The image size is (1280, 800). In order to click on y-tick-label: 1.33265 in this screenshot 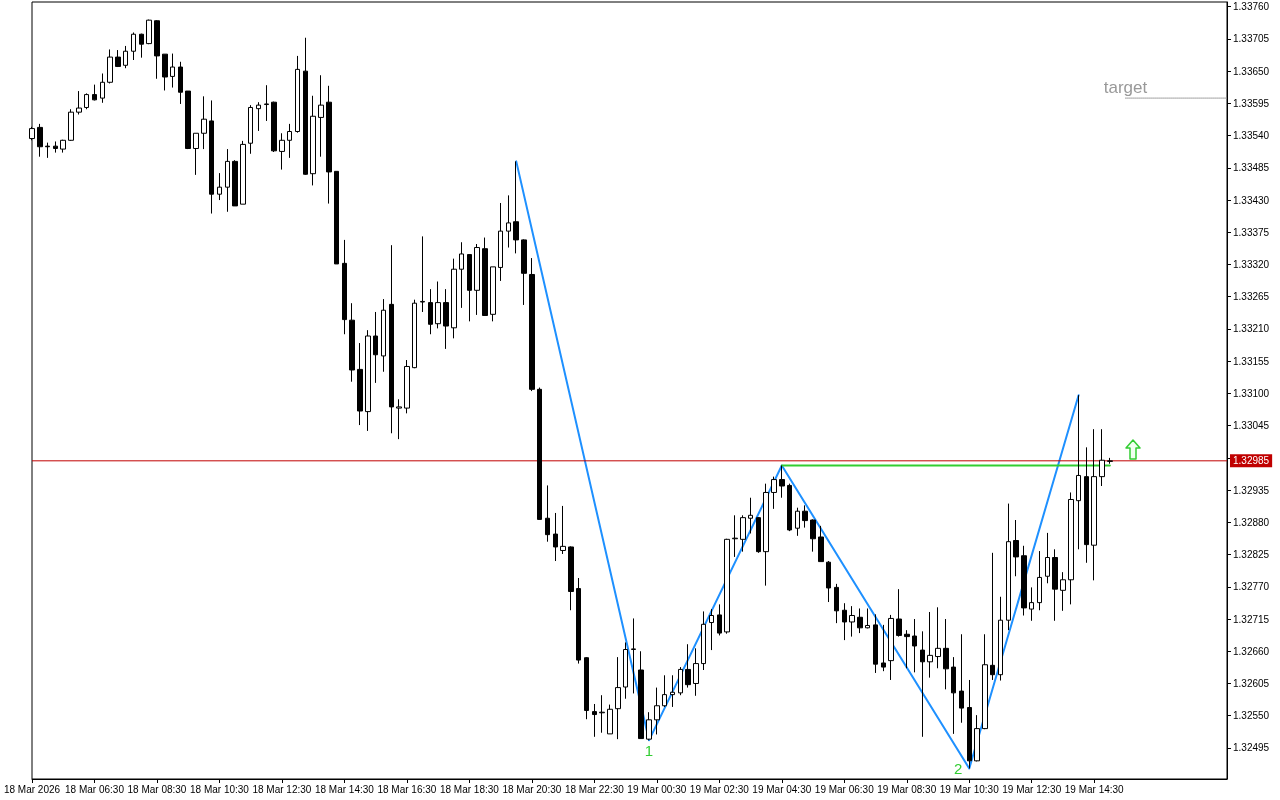, I will do `click(1251, 297)`.